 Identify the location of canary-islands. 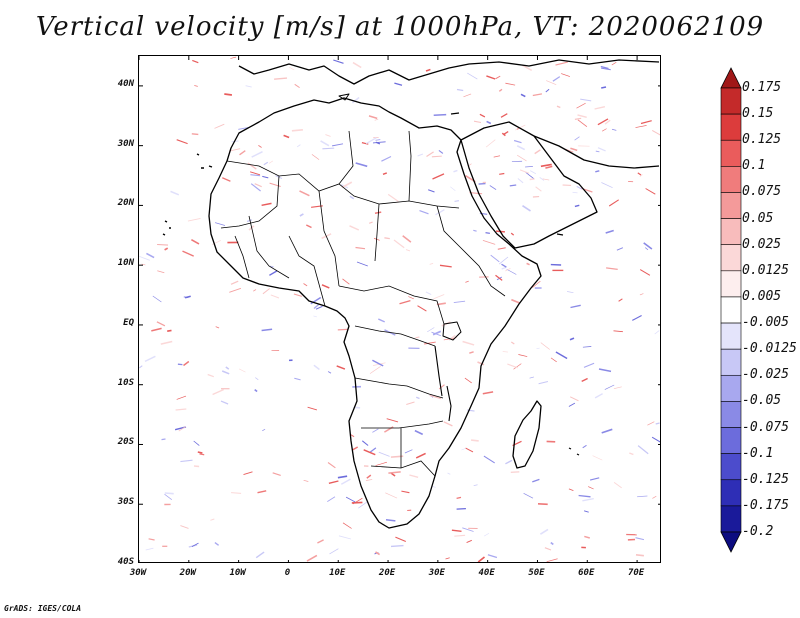
(204, 161).